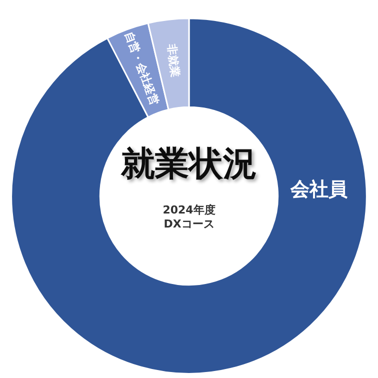 The height and width of the screenshot is (378, 378). What do you see at coordinates (189, 217) in the screenshot?
I see `text: 2024年度 DXコース` at bounding box center [189, 217].